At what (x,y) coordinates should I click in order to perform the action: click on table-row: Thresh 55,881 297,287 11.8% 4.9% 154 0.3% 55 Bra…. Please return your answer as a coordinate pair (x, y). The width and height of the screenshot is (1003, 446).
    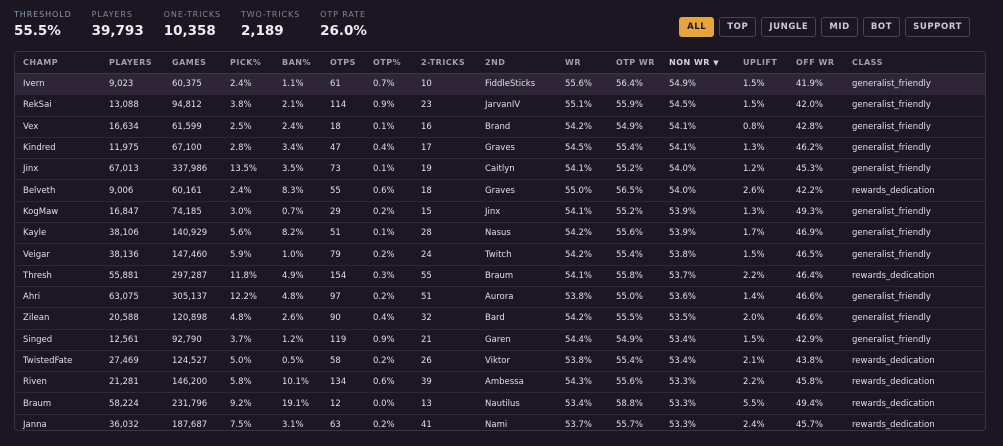
    Looking at the image, I should click on (500, 276).